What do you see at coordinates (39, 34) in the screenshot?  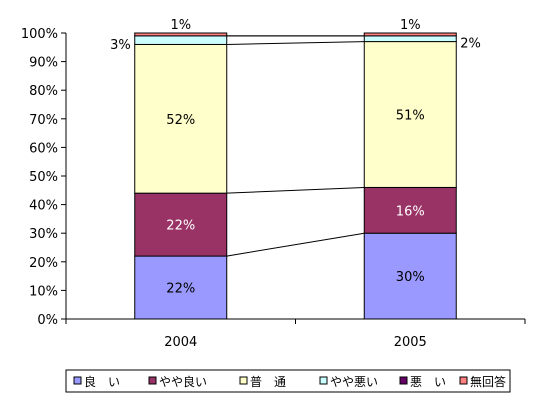 I see `y-tick-label: 100%` at bounding box center [39, 34].